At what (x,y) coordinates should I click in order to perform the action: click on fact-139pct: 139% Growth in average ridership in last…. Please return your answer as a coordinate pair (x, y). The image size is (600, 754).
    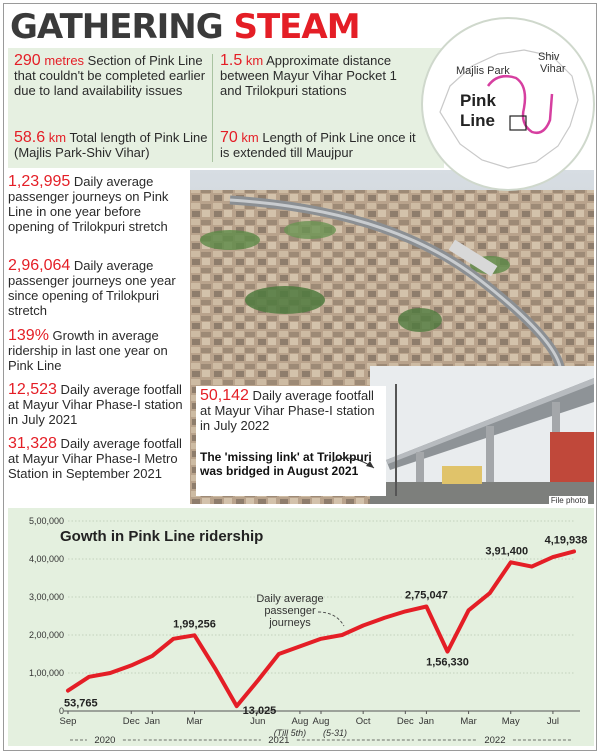
    Looking at the image, I should click on (88, 350).